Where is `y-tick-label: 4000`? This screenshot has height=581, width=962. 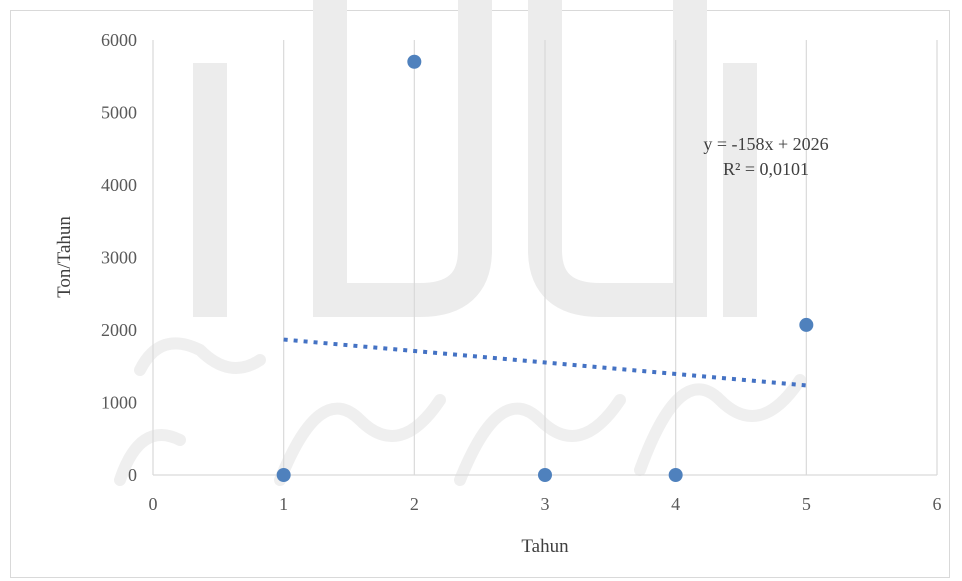 y-tick-label: 4000 is located at coordinates (119, 185).